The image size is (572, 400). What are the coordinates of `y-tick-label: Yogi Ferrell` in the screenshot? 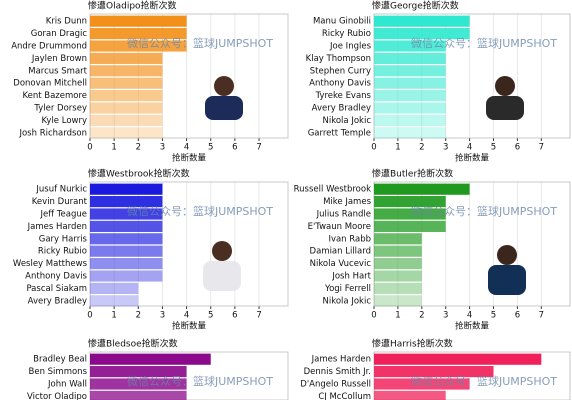 It's located at (347, 289).